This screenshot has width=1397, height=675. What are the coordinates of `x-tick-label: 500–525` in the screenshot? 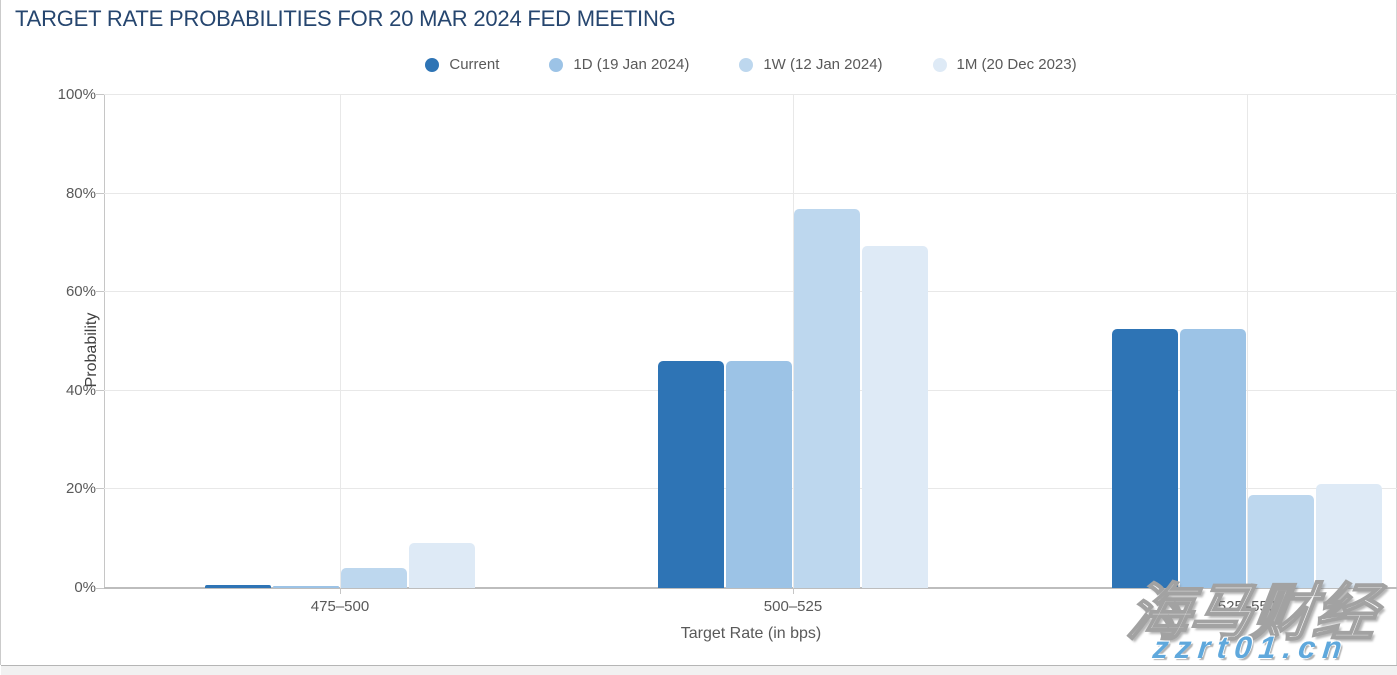 It's located at (793, 606).